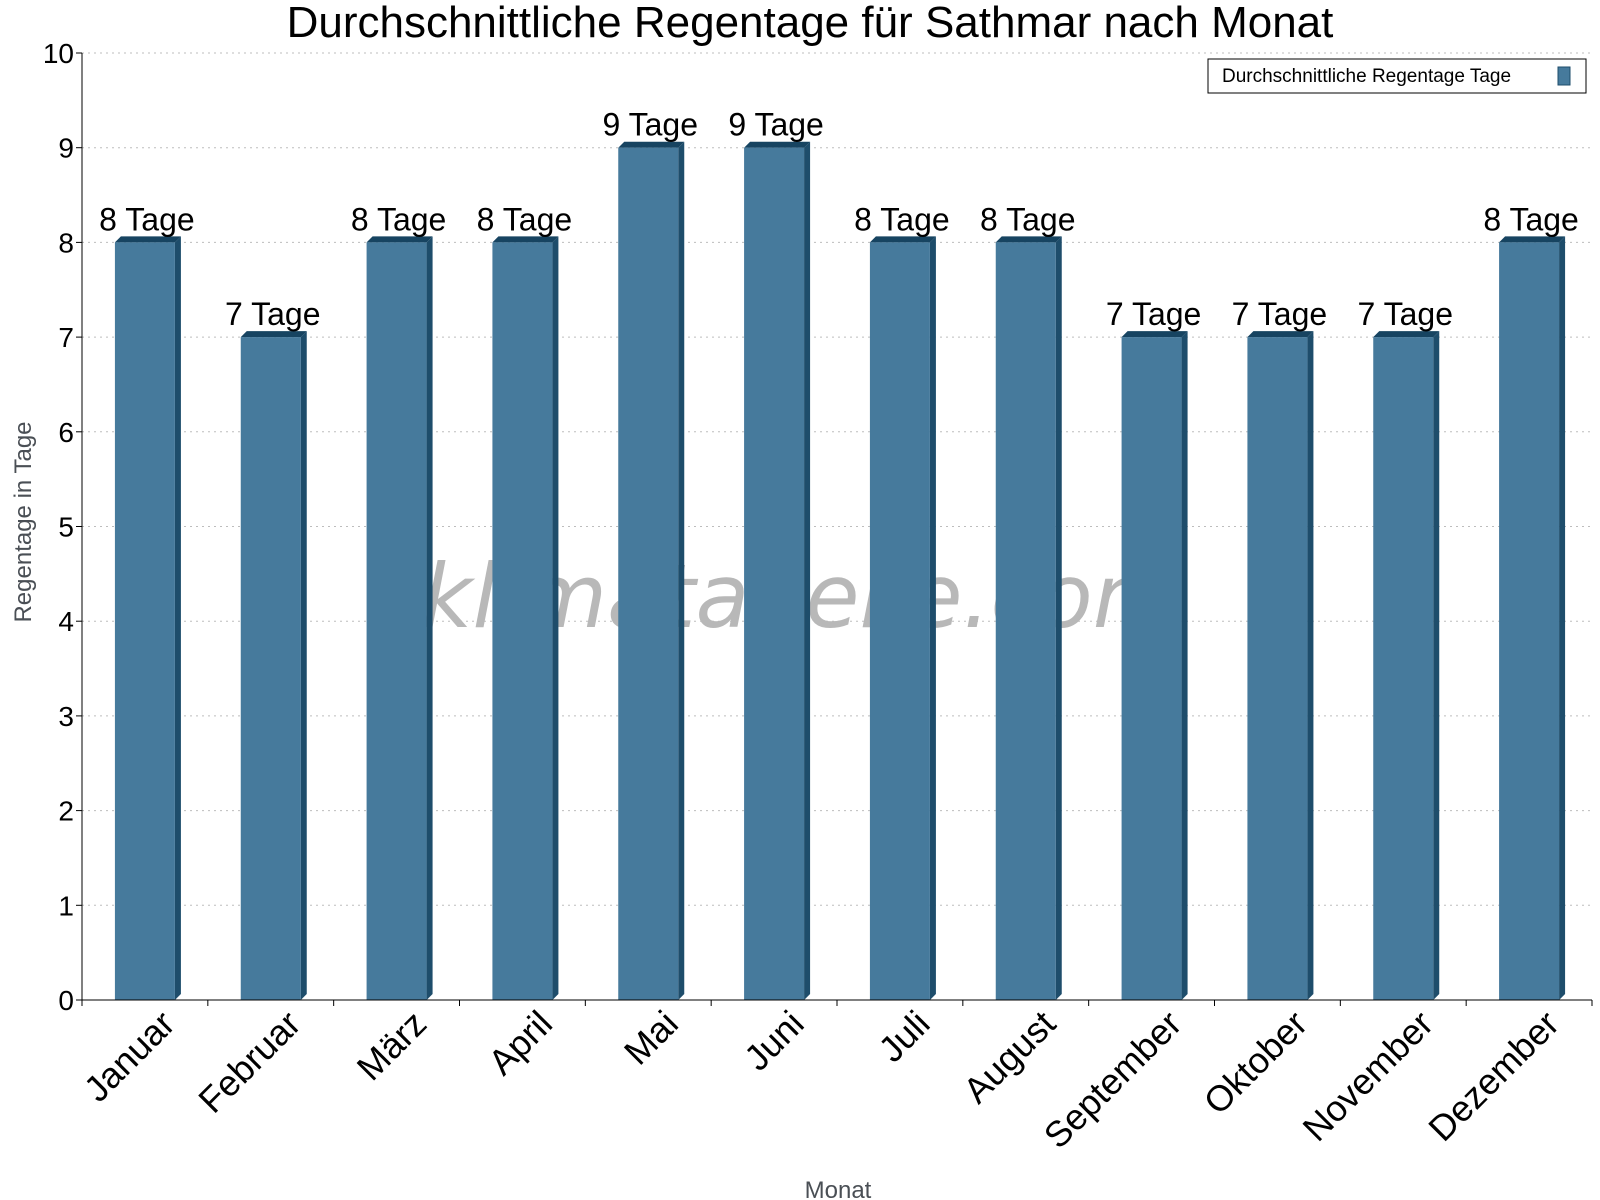  Describe the element at coordinates (66, 621) in the screenshot. I see `y-tick-label: 4` at that location.